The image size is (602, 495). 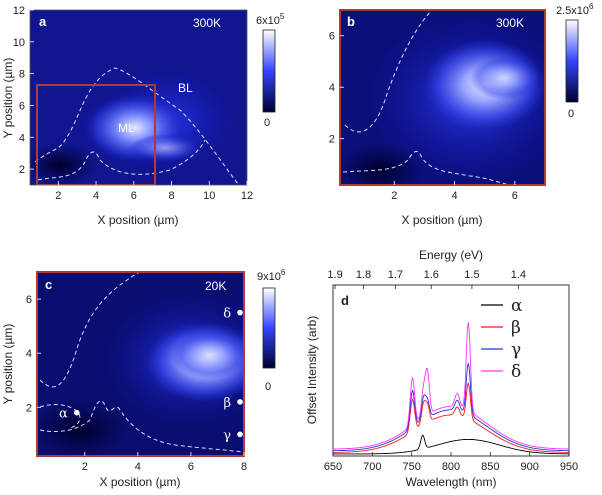 I want to click on panel-c-map, so click(x=140, y=364).